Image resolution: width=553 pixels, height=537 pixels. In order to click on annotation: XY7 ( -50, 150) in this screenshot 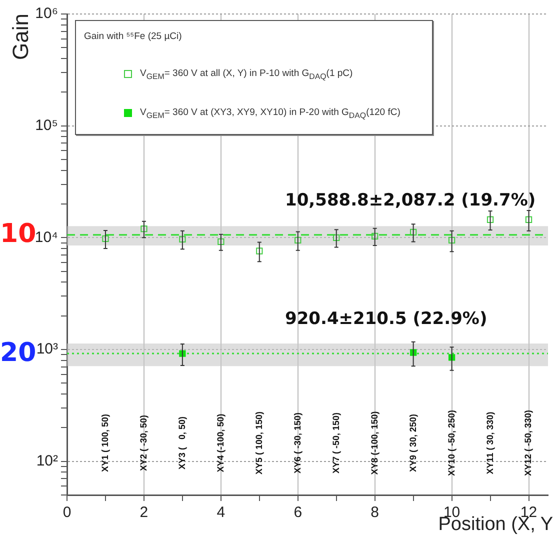, I will do `click(335, 443)`.